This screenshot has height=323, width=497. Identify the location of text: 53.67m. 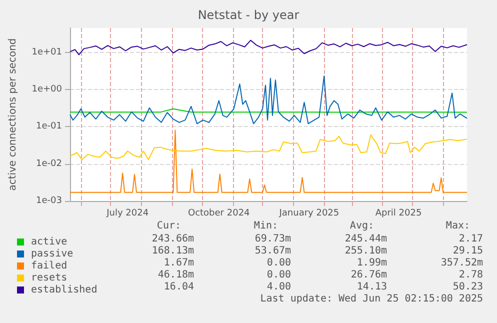
(272, 251).